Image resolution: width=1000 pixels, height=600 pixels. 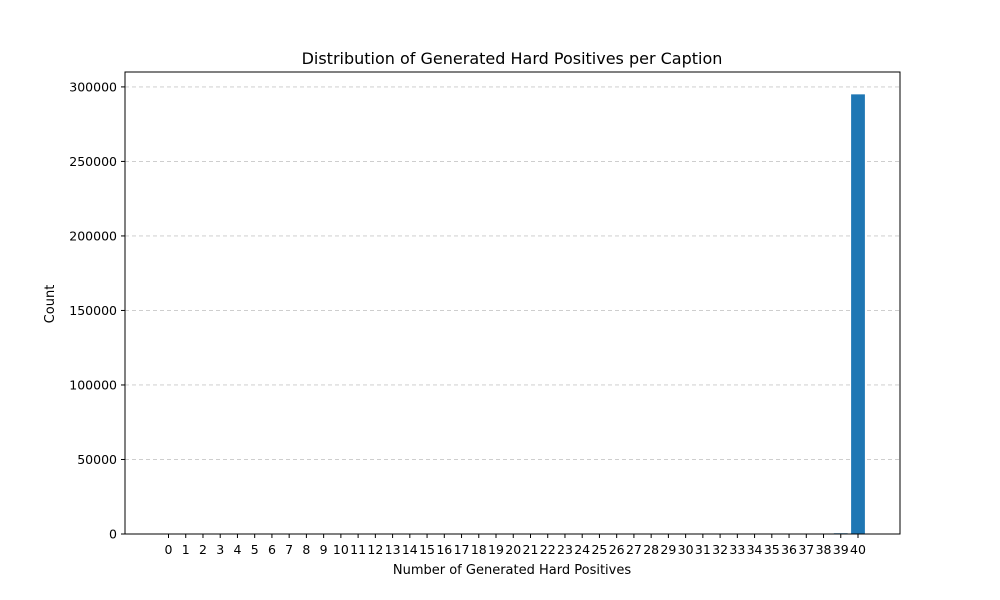 I want to click on x-tick-label: 34, so click(x=755, y=549).